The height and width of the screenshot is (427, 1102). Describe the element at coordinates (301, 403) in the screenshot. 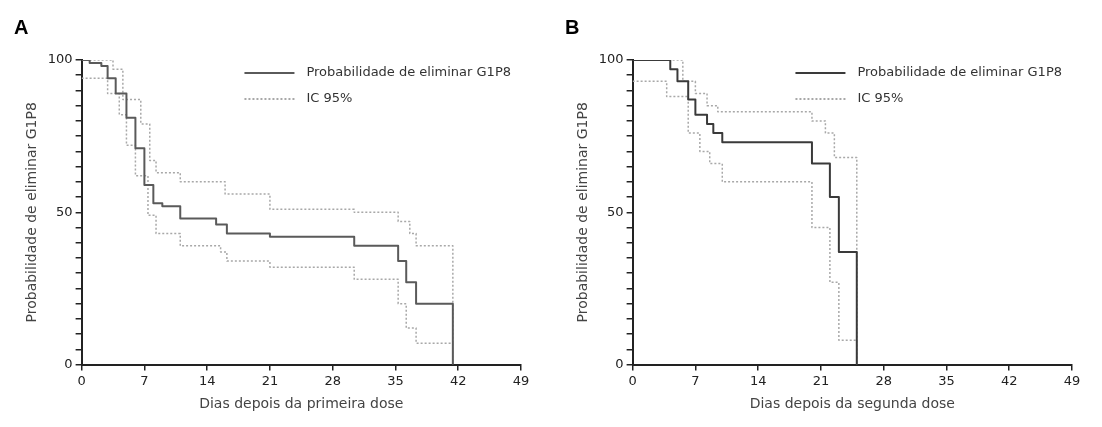

I see `x-axis-title: Dias depois da primeira dose` at that location.